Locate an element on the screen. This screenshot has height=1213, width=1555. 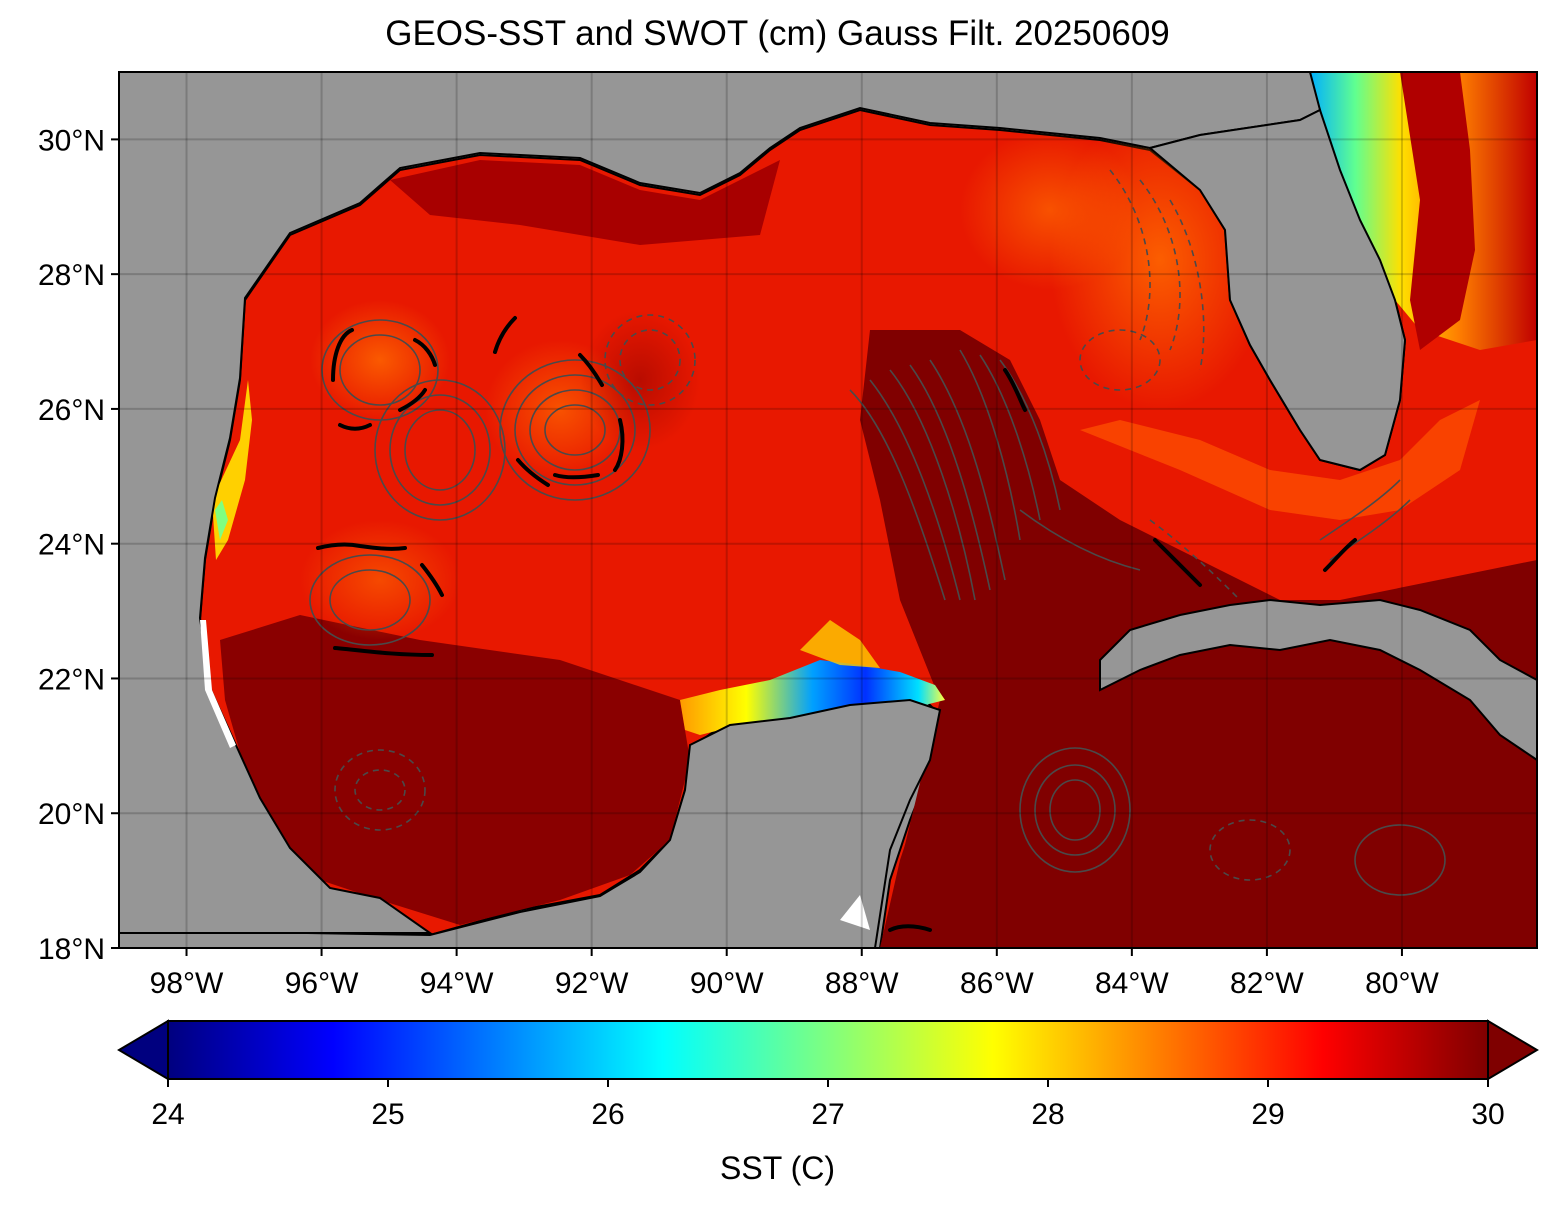
lon-tick-label: 98°W is located at coordinates (187, 983).